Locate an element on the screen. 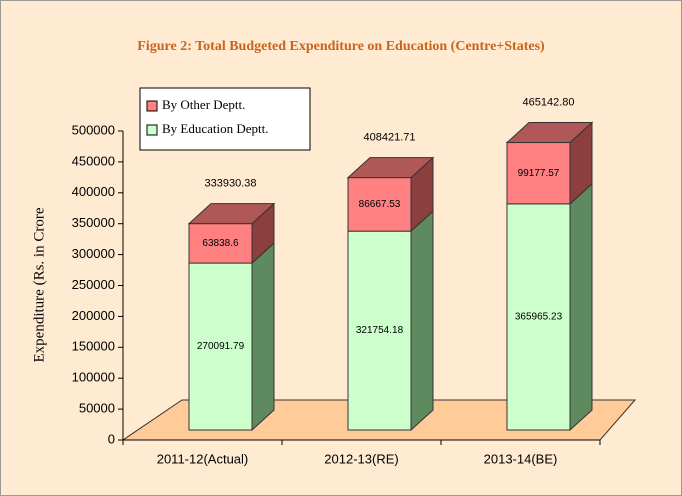 The width and height of the screenshot is (682, 496). y-tick-label: 0 is located at coordinates (111, 438).